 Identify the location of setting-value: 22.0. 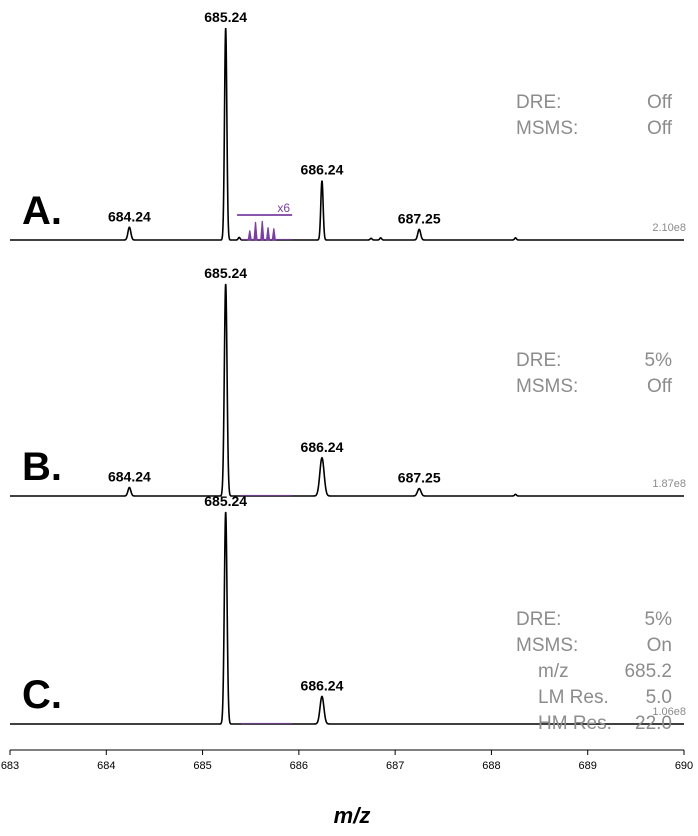
(653, 723).